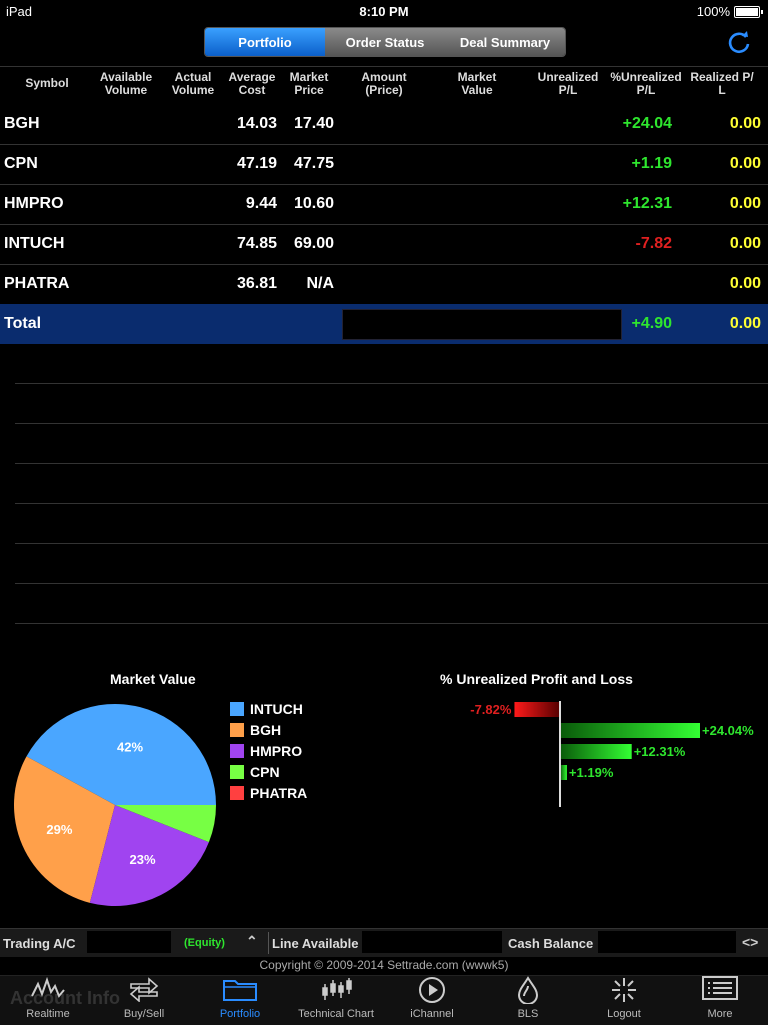 The height and width of the screenshot is (1025, 768). What do you see at coordinates (482, 324) in the screenshot?
I see `total-amount-field` at bounding box center [482, 324].